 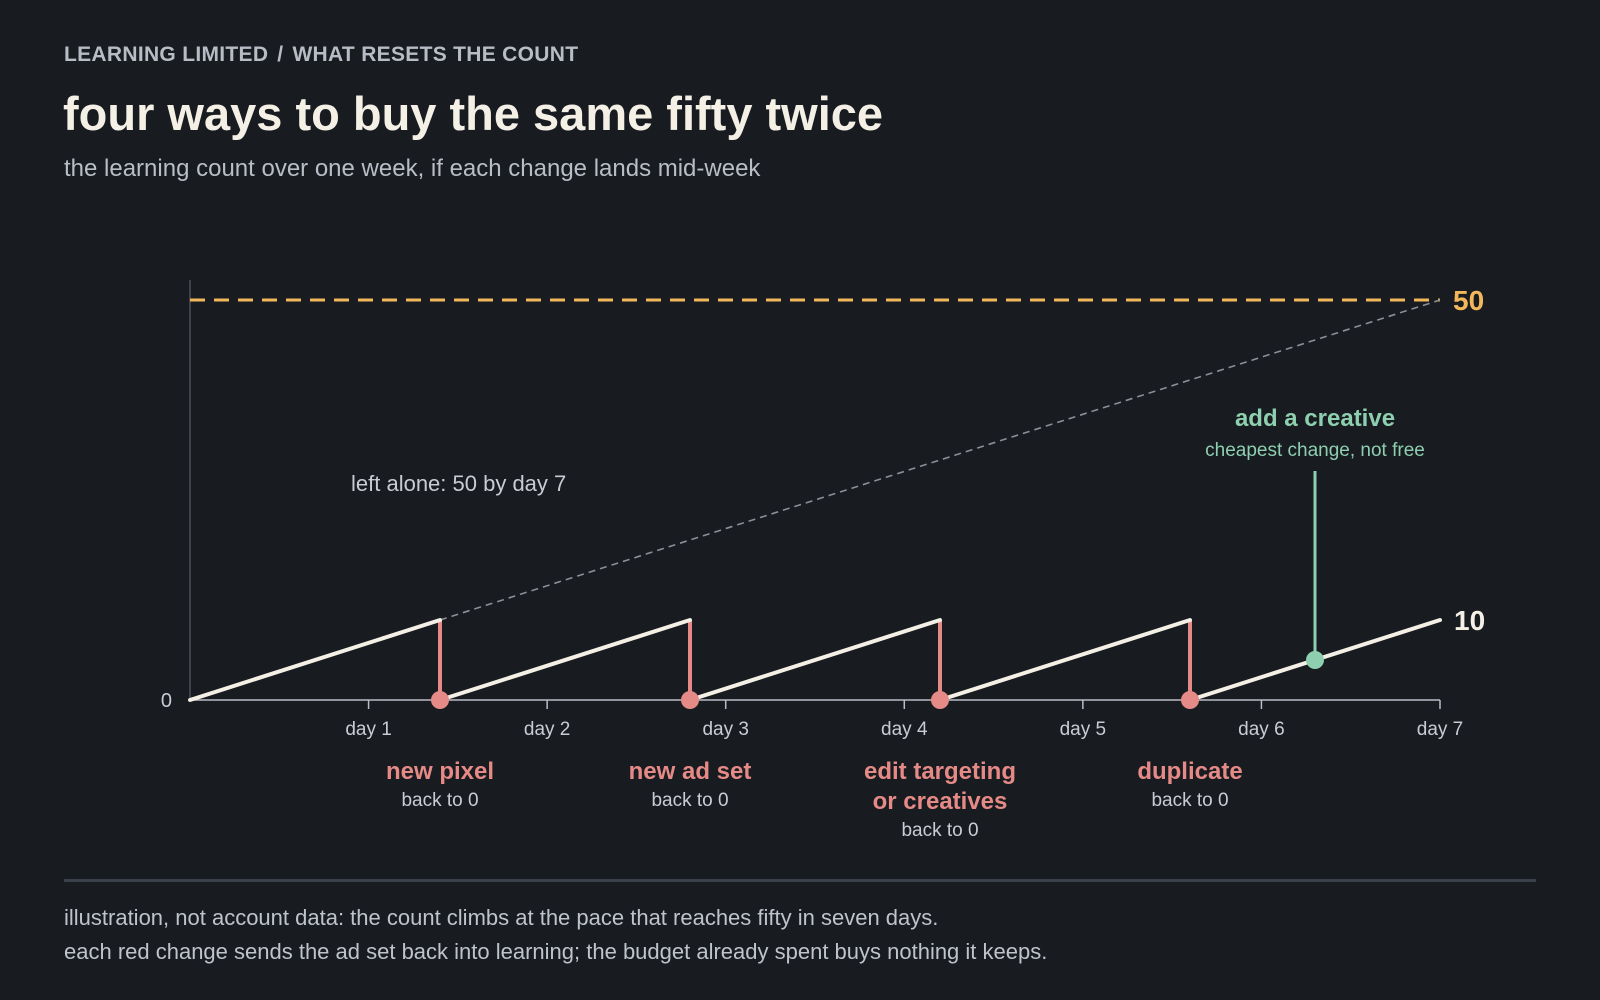 I want to click on soft-change-point, so click(x=1315, y=660).